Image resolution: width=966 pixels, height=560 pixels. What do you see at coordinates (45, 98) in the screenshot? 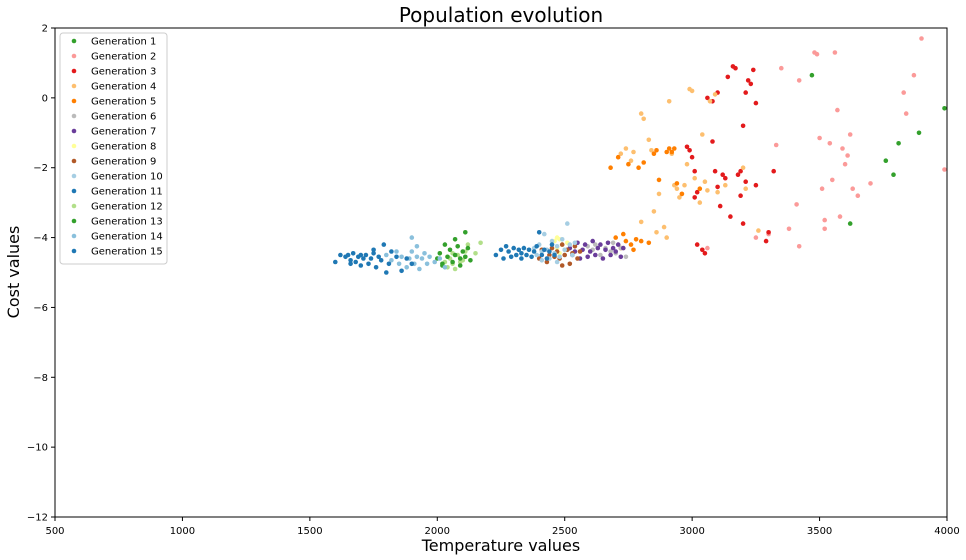
I see `y-tick-label: 0` at bounding box center [45, 98].